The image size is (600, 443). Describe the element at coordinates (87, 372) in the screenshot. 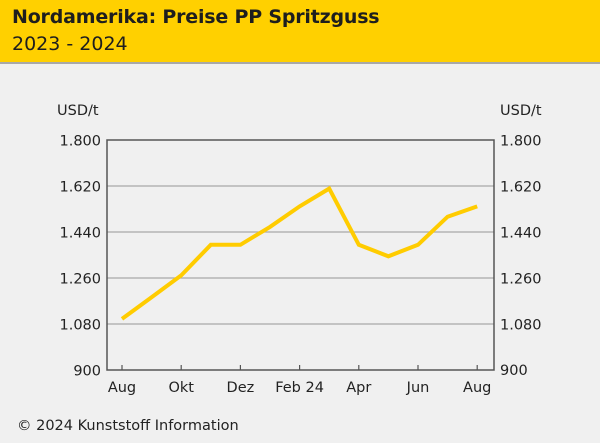

I see `y-tick-label-left: 900` at that location.